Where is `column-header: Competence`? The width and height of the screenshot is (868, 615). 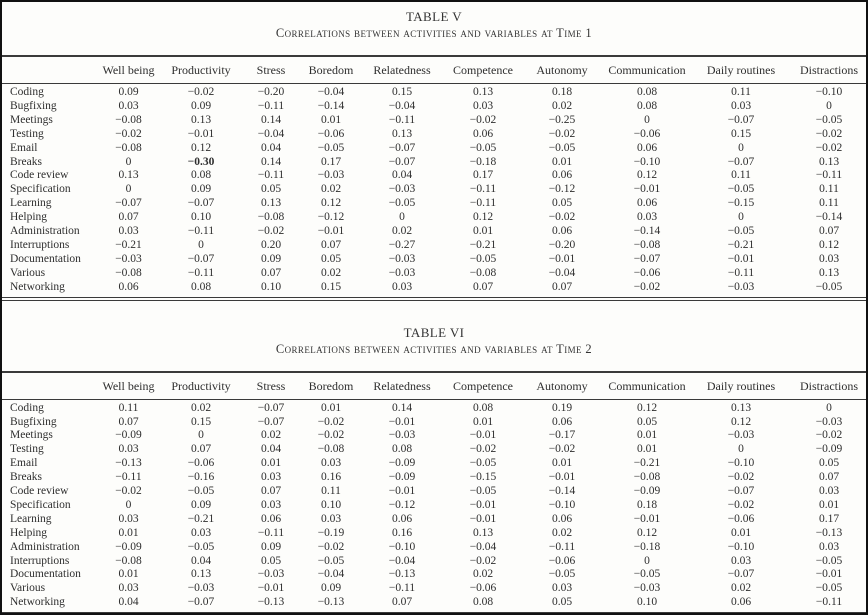
column-header: Competence is located at coordinates (483, 385).